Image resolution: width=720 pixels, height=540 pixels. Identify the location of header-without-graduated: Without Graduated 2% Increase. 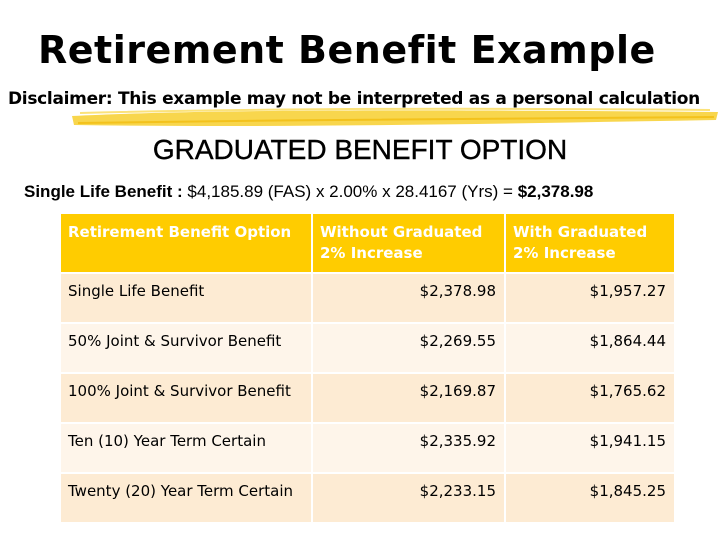
(409, 244).